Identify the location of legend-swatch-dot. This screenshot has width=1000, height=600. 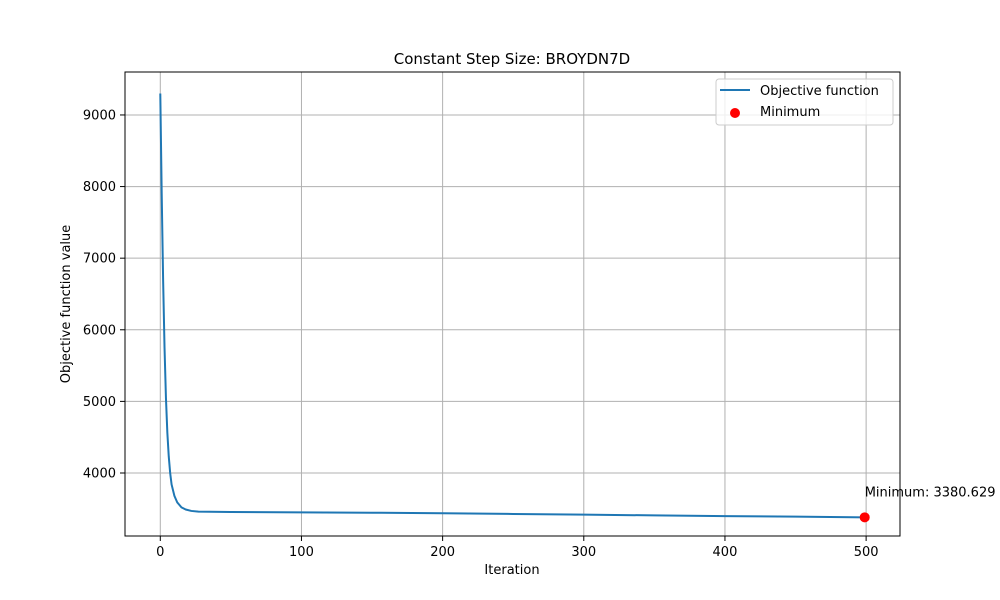
(735, 113).